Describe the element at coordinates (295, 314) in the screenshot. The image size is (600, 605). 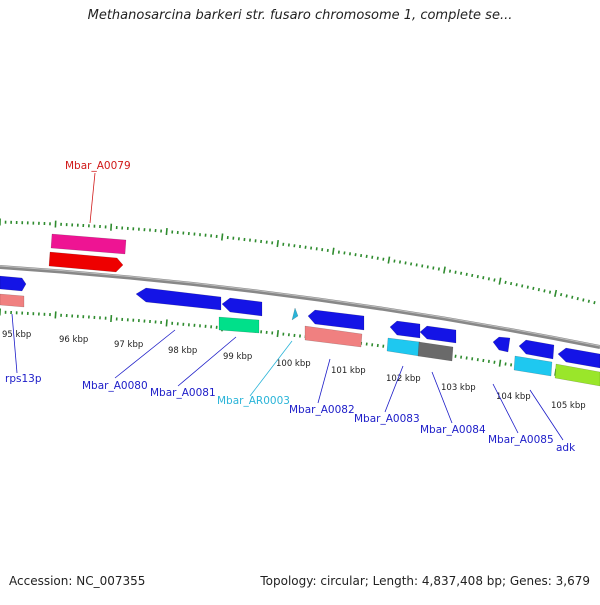
I see `feature-mbar-ar0003` at that location.